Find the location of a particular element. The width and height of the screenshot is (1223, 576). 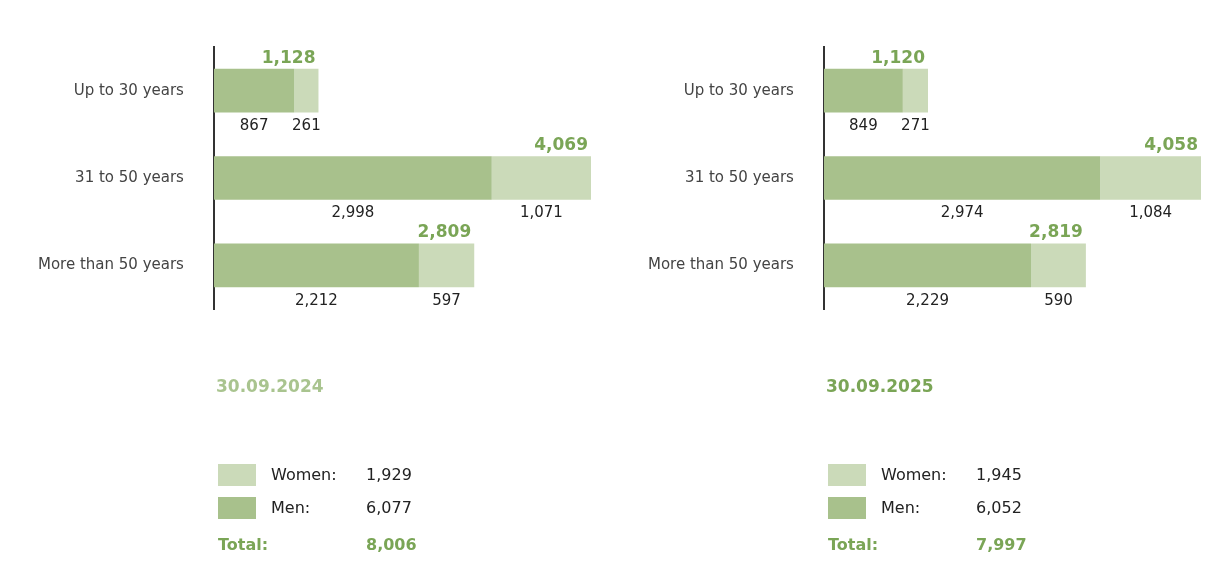

total-label: 2,819 is located at coordinates (1056, 231).